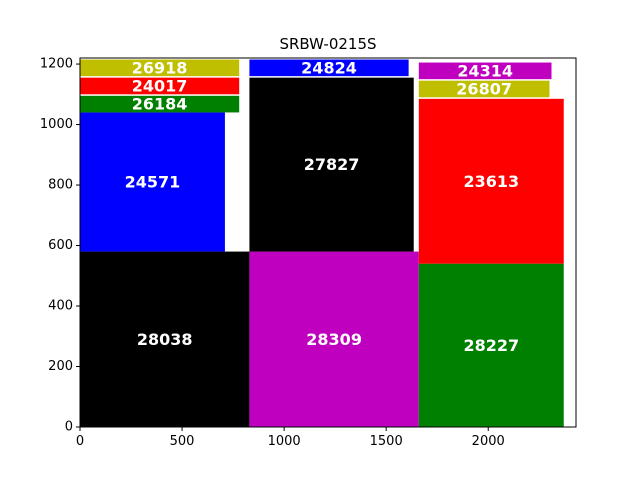 The height and width of the screenshot is (480, 640). Describe the element at coordinates (60, 366) in the screenshot. I see `y-tick-label: 200` at that location.